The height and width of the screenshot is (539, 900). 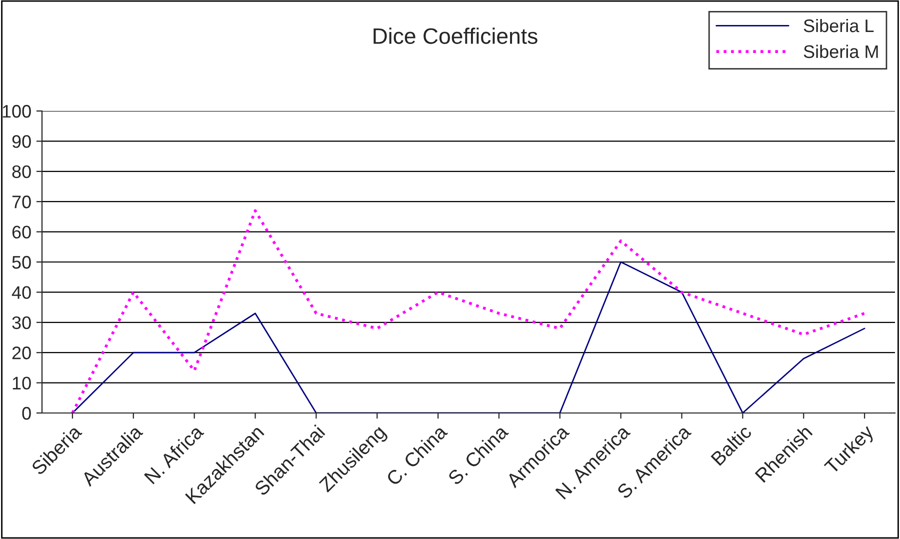 What do you see at coordinates (21, 141) in the screenshot?
I see `y-tick-label: 90` at bounding box center [21, 141].